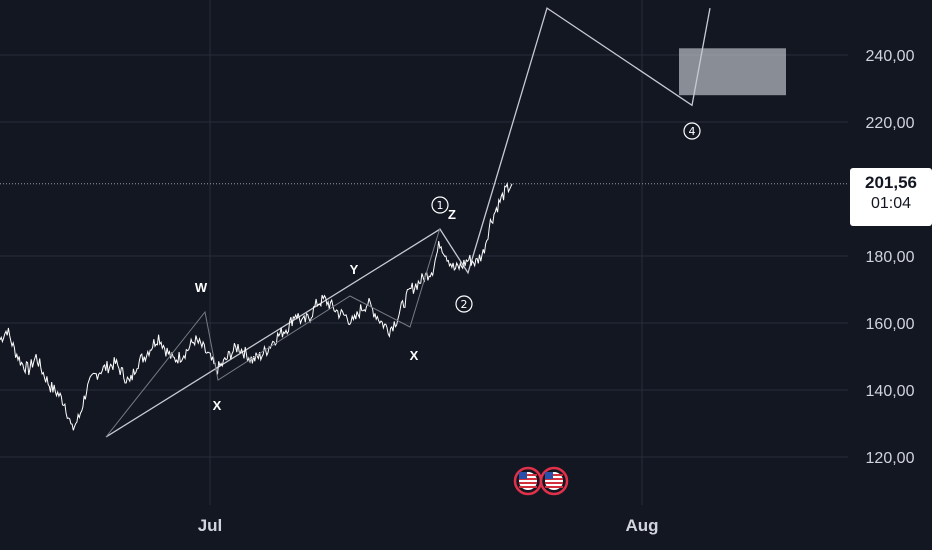 The image size is (932, 550). I want to click on y-tick-label: 140,00, so click(890, 391).